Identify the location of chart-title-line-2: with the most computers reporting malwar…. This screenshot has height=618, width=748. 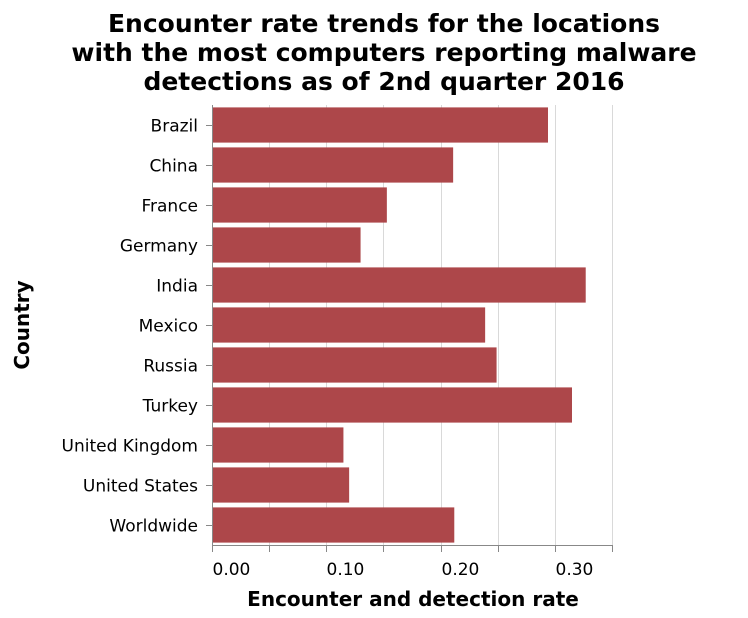
(383, 52).